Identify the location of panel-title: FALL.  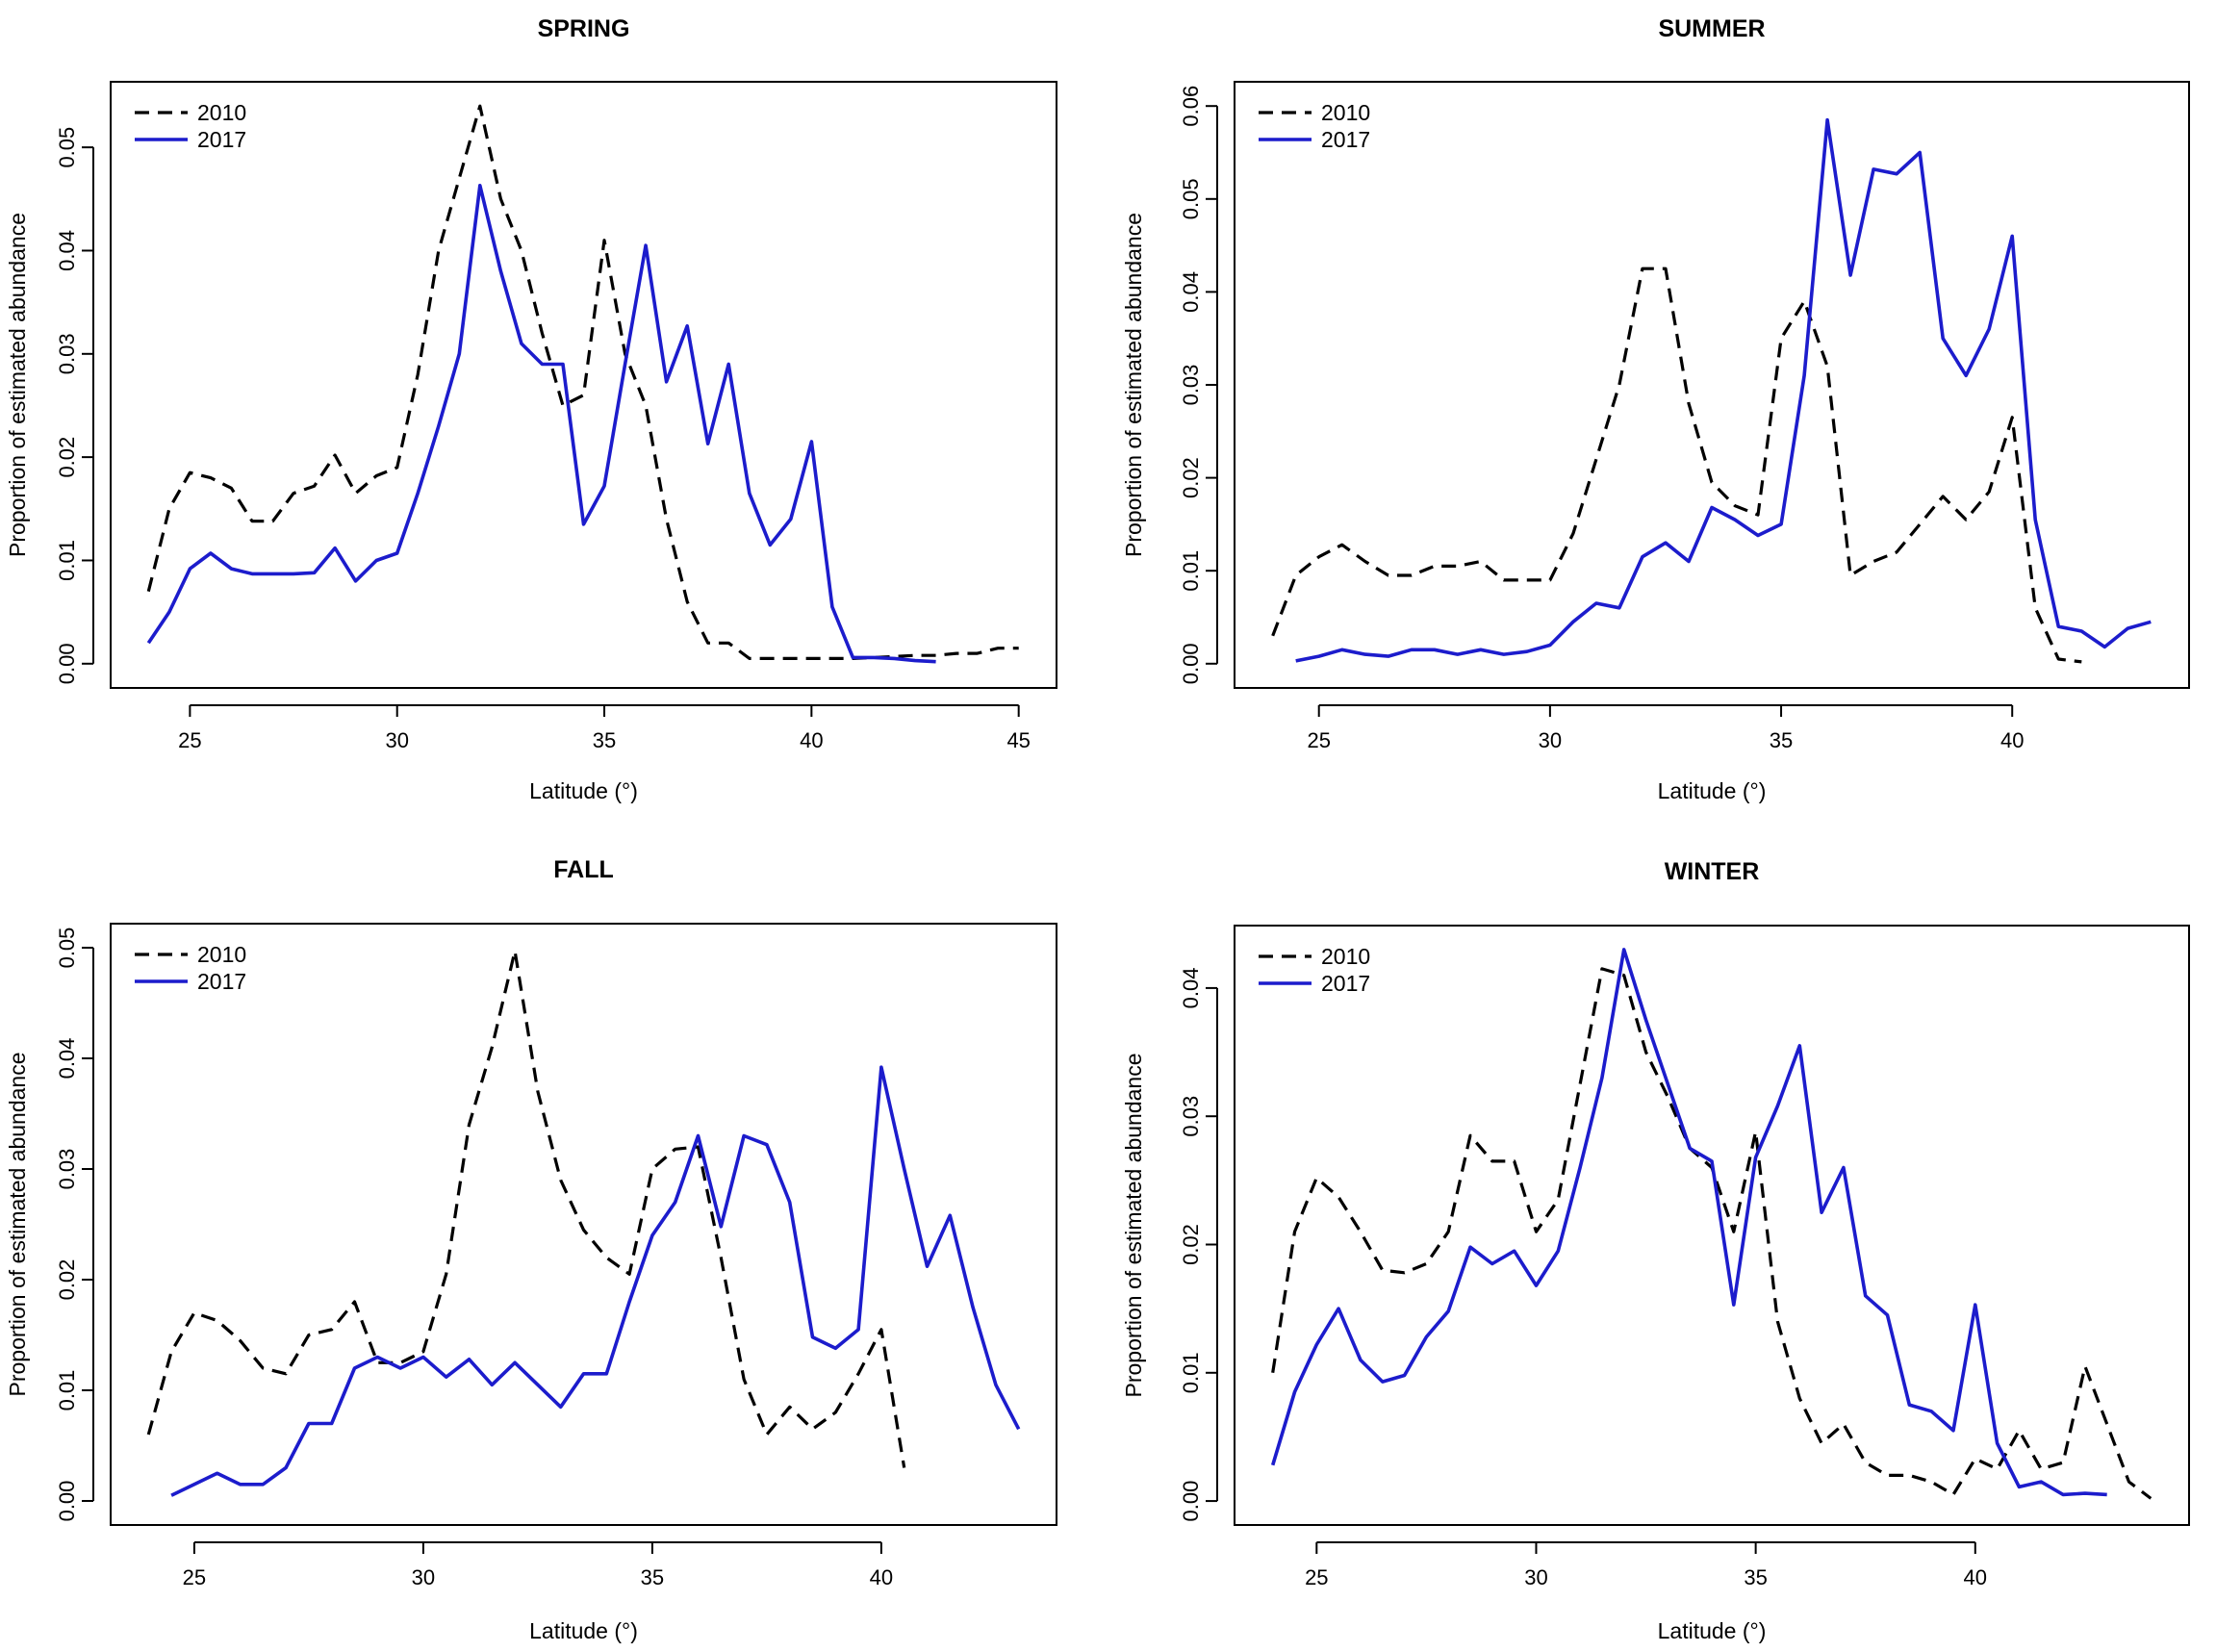
(583, 869).